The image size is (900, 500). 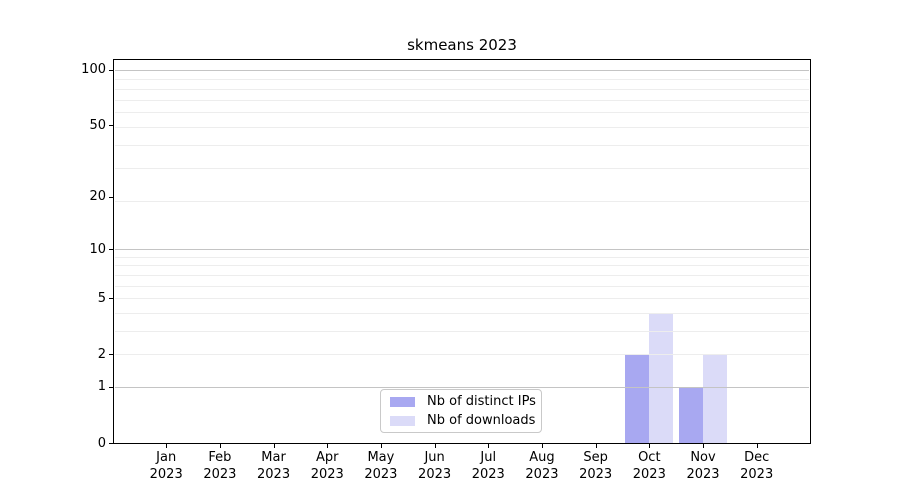 I want to click on y-tick-label-1: 1, so click(x=101, y=387).